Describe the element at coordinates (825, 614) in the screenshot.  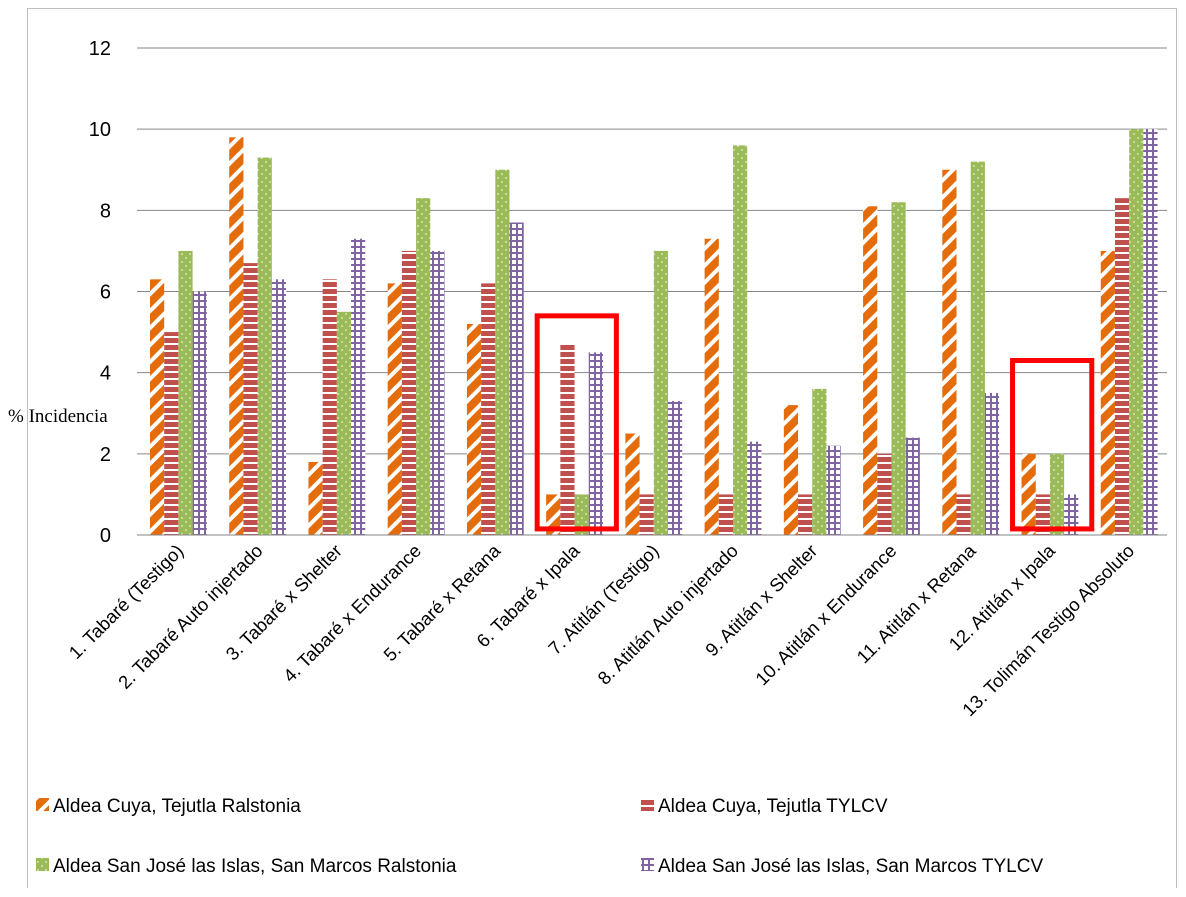
I see `x-category-label: 10. Atitlán x Endurance` at that location.